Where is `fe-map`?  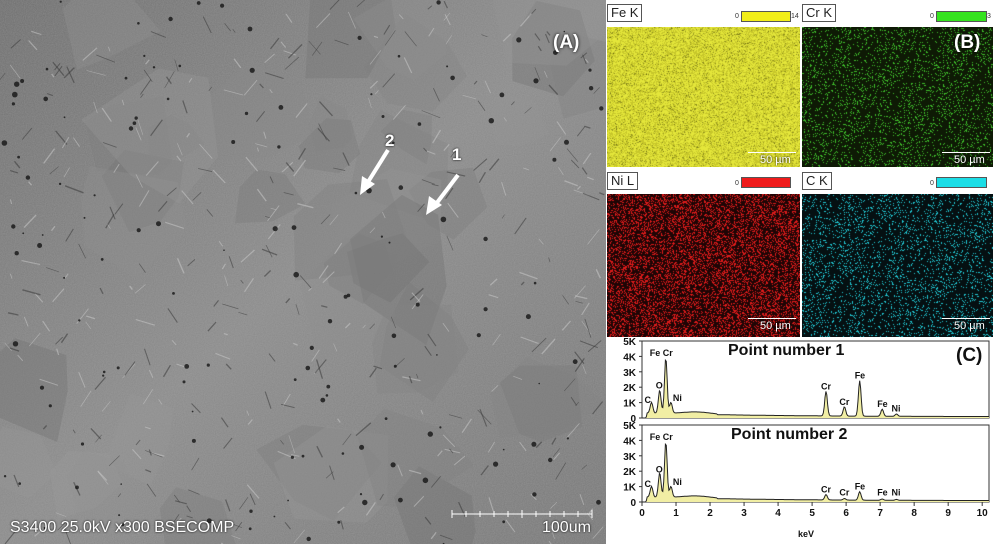 fe-map is located at coordinates (703, 97).